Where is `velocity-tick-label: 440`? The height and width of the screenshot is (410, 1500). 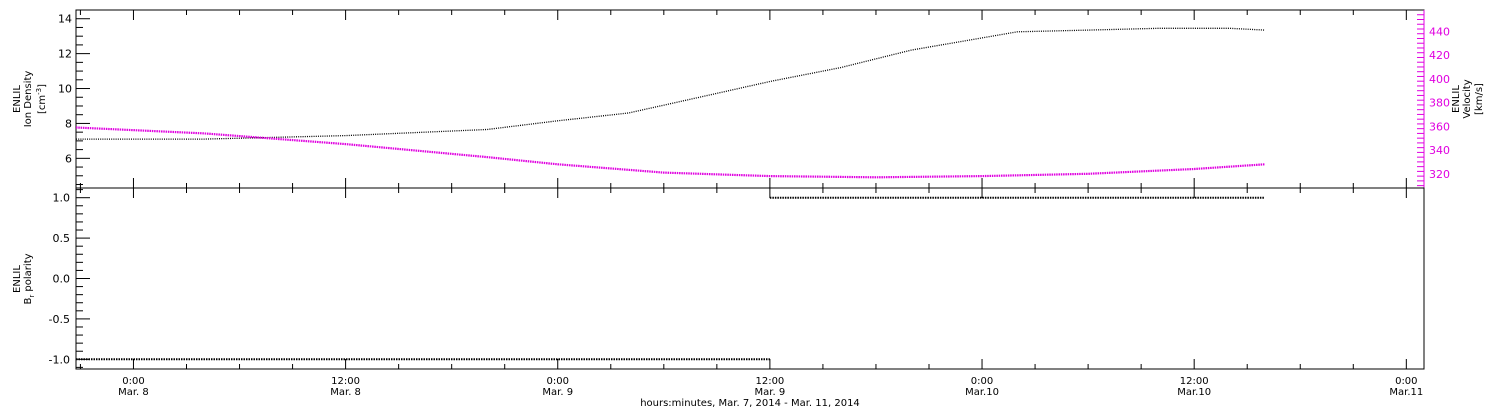
velocity-tick-label: 440 is located at coordinates (1439, 31).